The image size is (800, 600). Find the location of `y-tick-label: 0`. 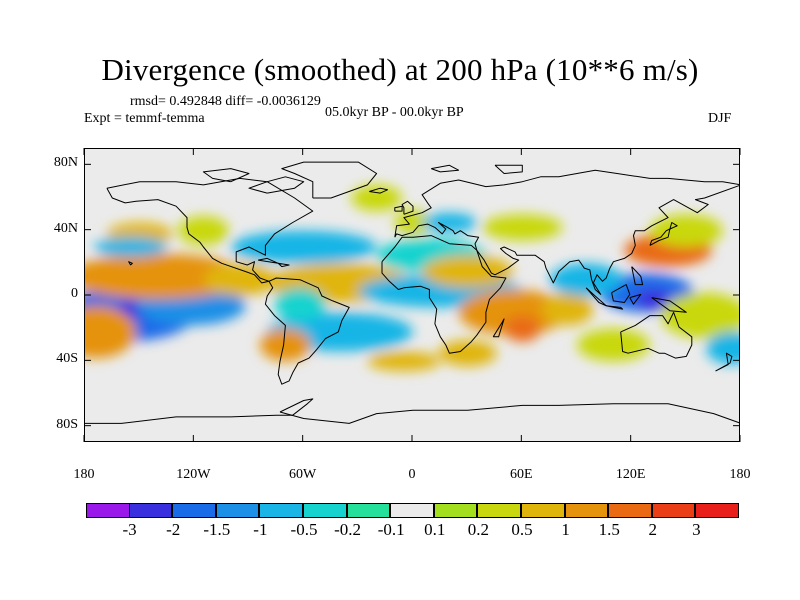

y-tick-label: 0 is located at coordinates (74, 293).